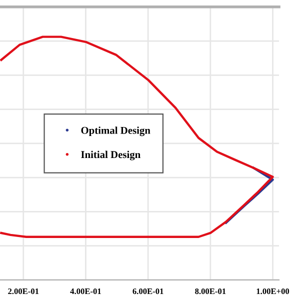 The image size is (300, 300). What do you see at coordinates (85, 291) in the screenshot?
I see `x-tick-label: 4.00E-01` at bounding box center [85, 291].